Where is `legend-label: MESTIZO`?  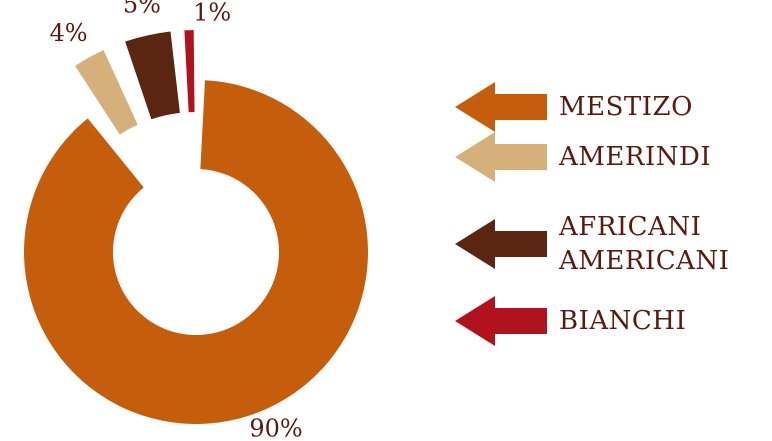 legend-label: MESTIZO is located at coordinates (626, 107).